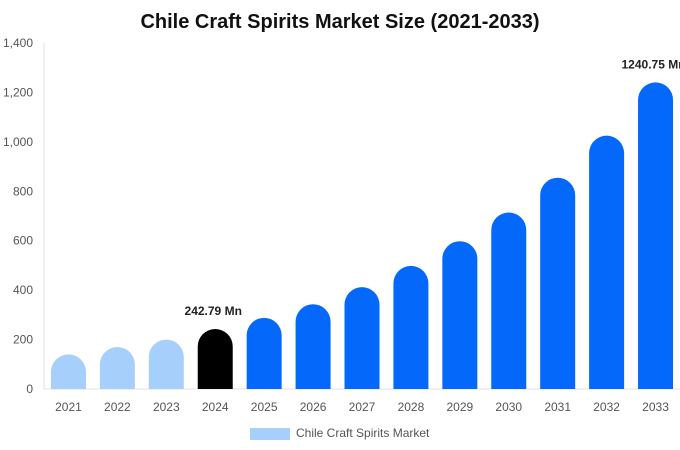  Describe the element at coordinates (459, 407) in the screenshot. I see `x-tick-label: 2029` at that location.